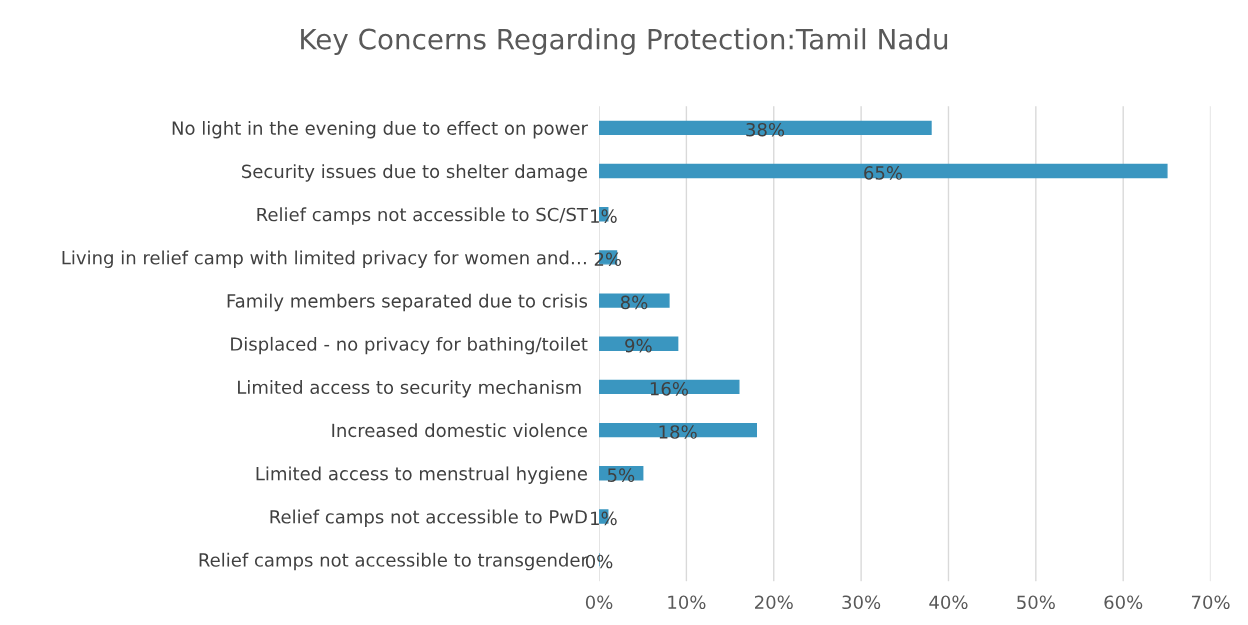 This screenshot has height=625, width=1248. I want to click on y-tick-label: Relief camps not accessible to PwD, so click(428, 518).